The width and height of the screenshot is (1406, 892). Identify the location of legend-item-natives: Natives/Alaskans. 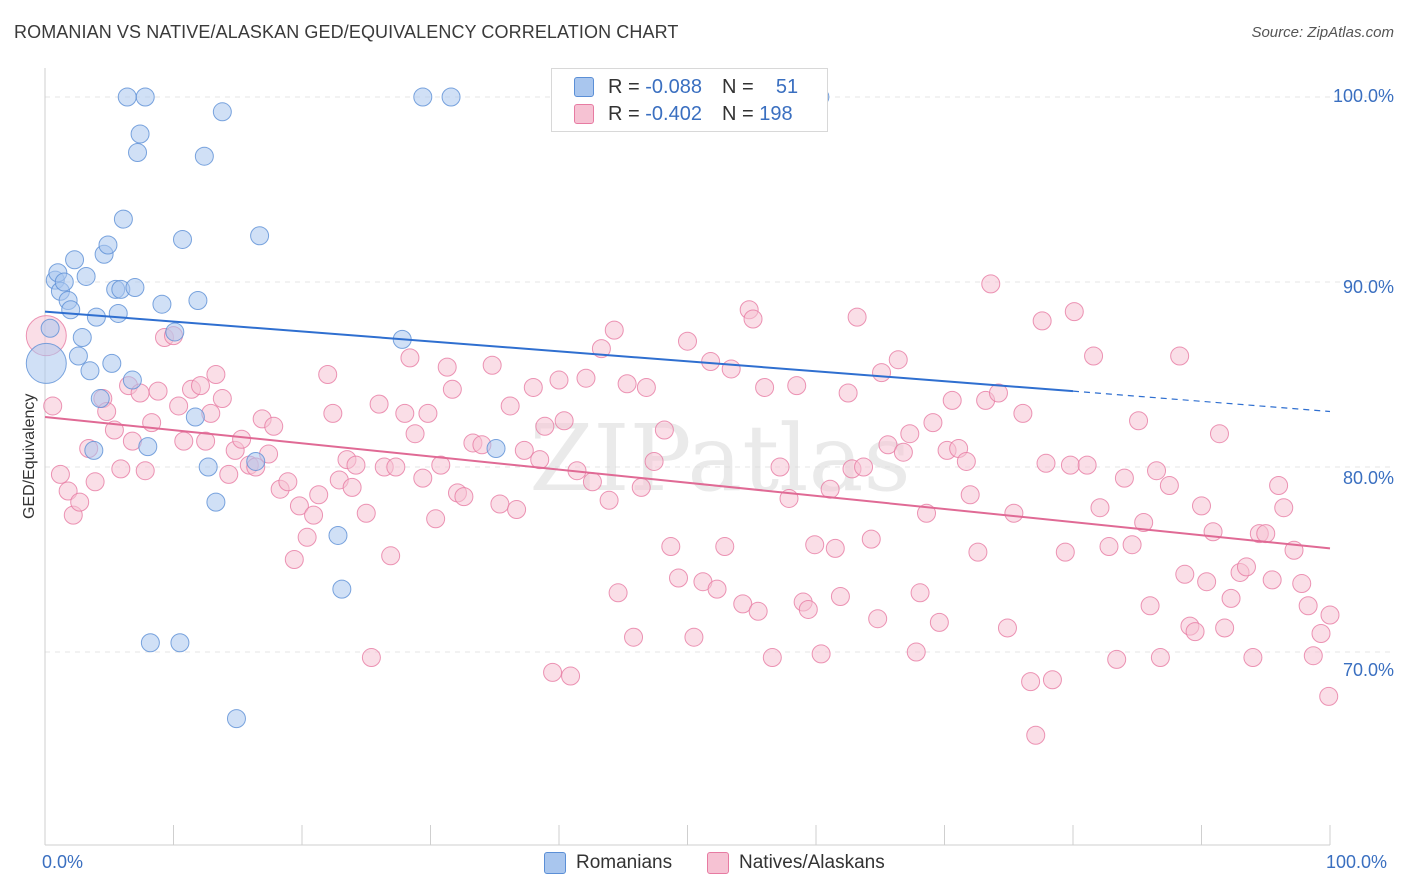
(796, 863).